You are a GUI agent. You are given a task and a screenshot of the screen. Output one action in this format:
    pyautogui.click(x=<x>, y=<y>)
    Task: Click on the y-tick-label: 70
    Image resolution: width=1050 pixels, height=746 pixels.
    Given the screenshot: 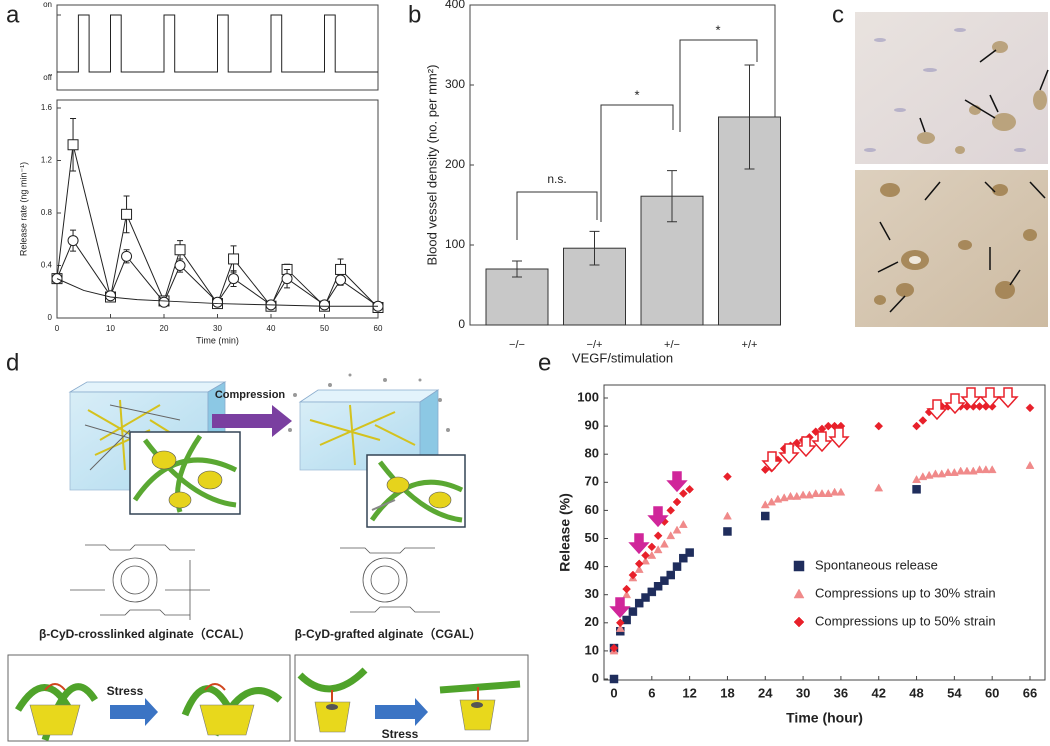 What is the action you would take?
    pyautogui.click(x=592, y=481)
    